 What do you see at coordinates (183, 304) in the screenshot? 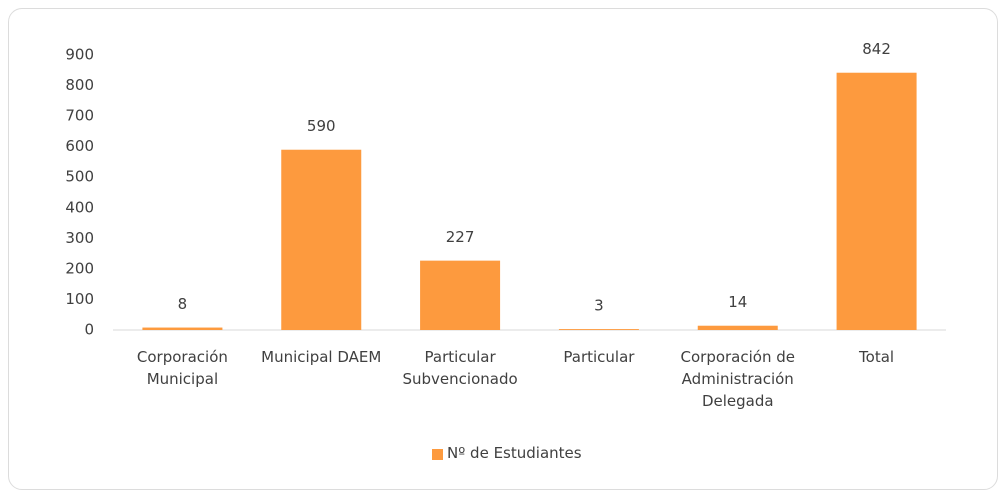
I see `data-label: 8` at bounding box center [183, 304].